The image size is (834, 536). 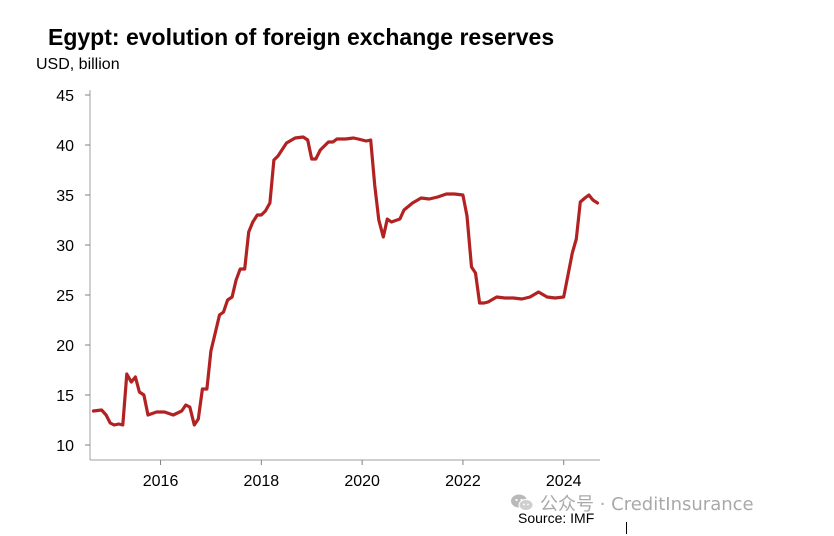 What do you see at coordinates (65, 446) in the screenshot?
I see `y-tick-label: 10` at bounding box center [65, 446].